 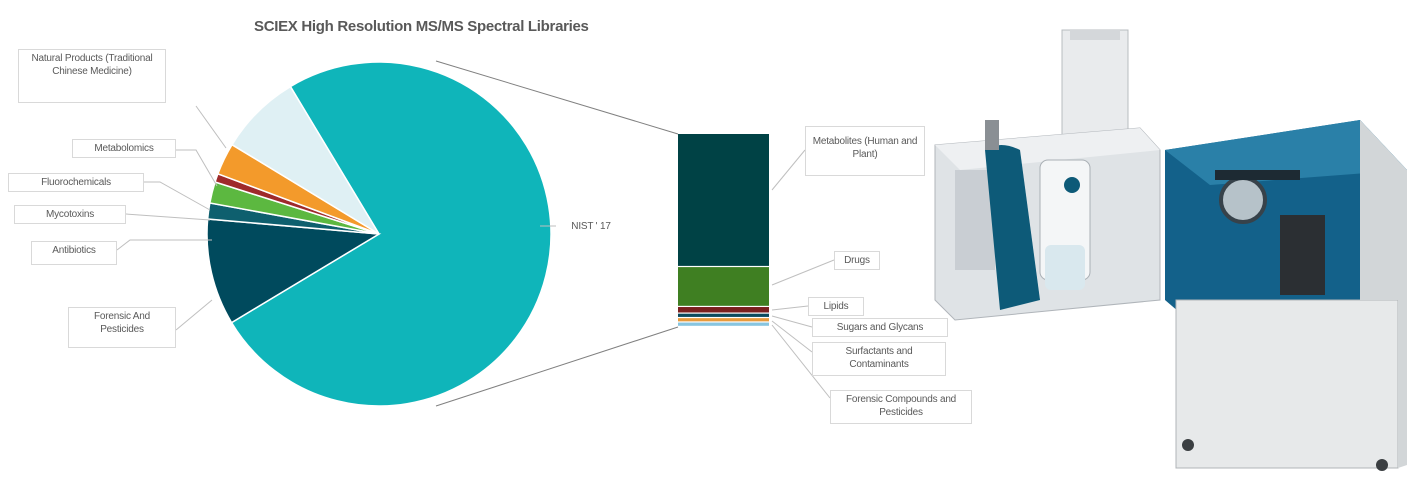 What do you see at coordinates (723, 310) in the screenshot?
I see `bar-segment-lipids` at bounding box center [723, 310].